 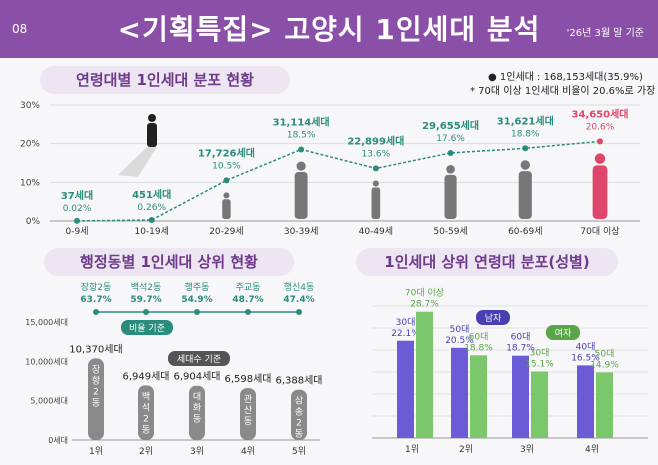 What do you see at coordinates (298, 381) in the screenshot?
I see `count-value-label: 6,388세대` at bounding box center [298, 381].